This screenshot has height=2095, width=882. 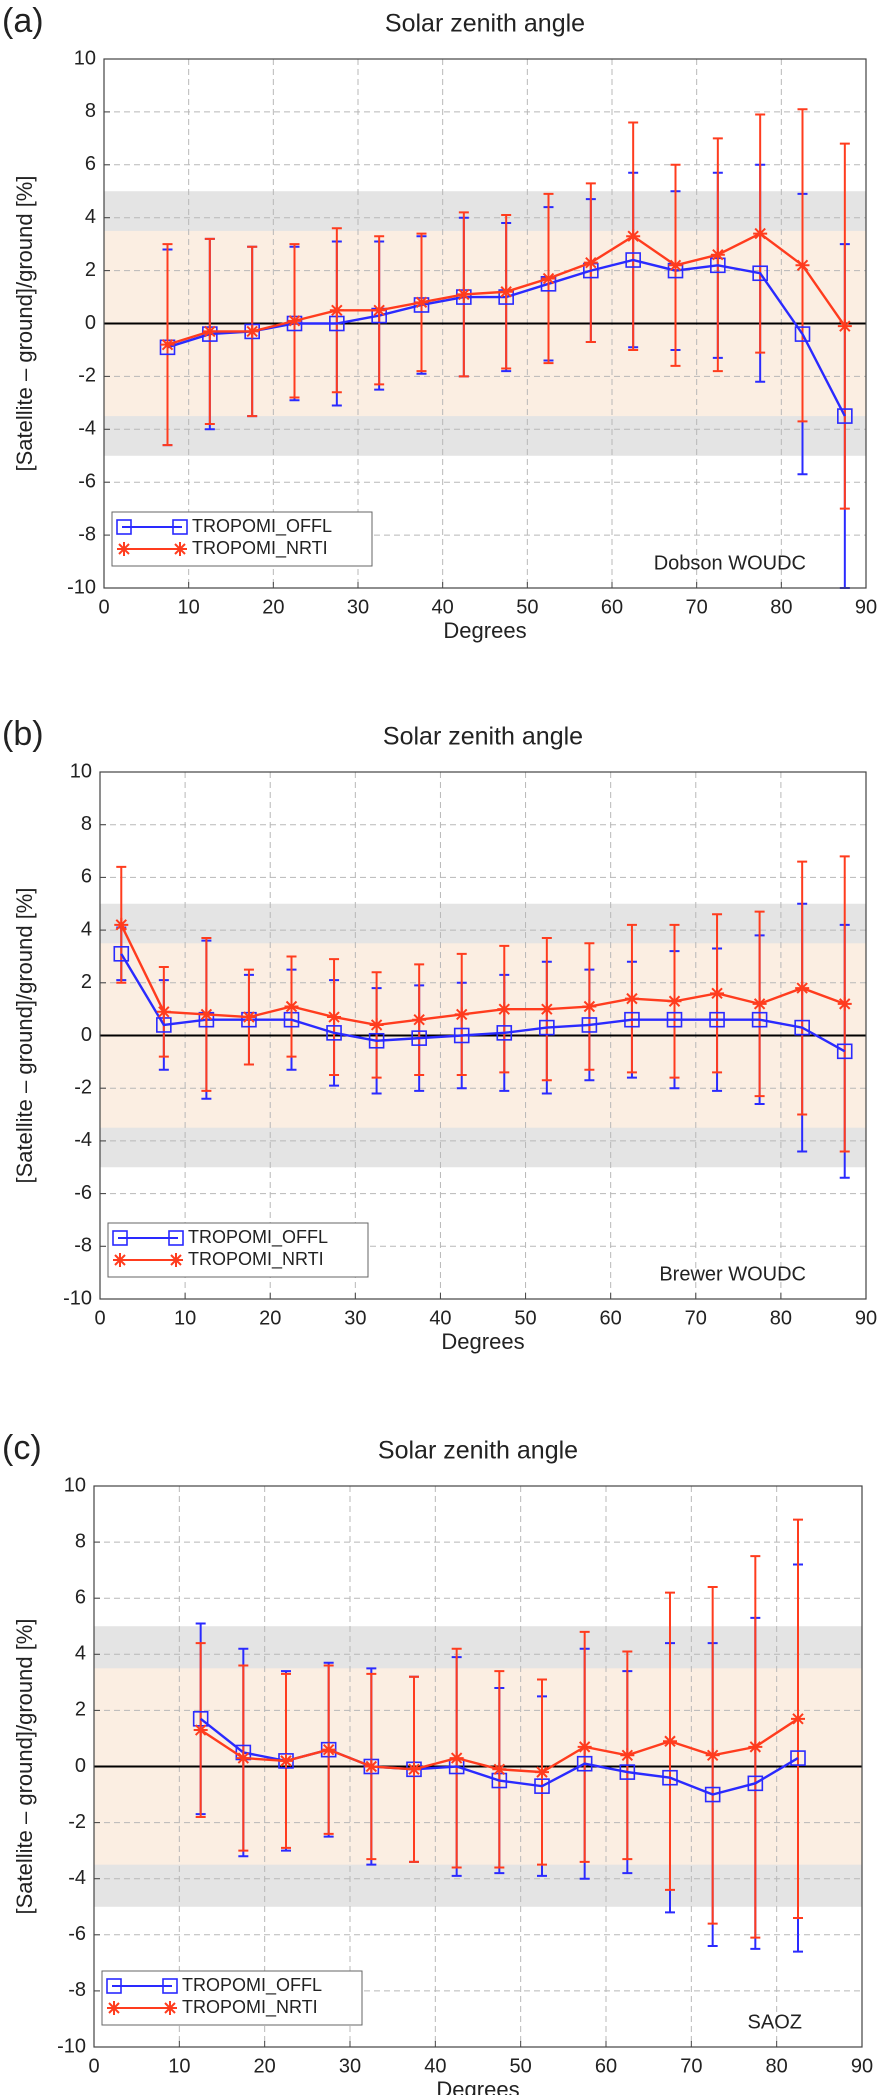 I want to click on y-axis-label: [Satellite – ground]/ground [%], so click(x=24, y=1036).